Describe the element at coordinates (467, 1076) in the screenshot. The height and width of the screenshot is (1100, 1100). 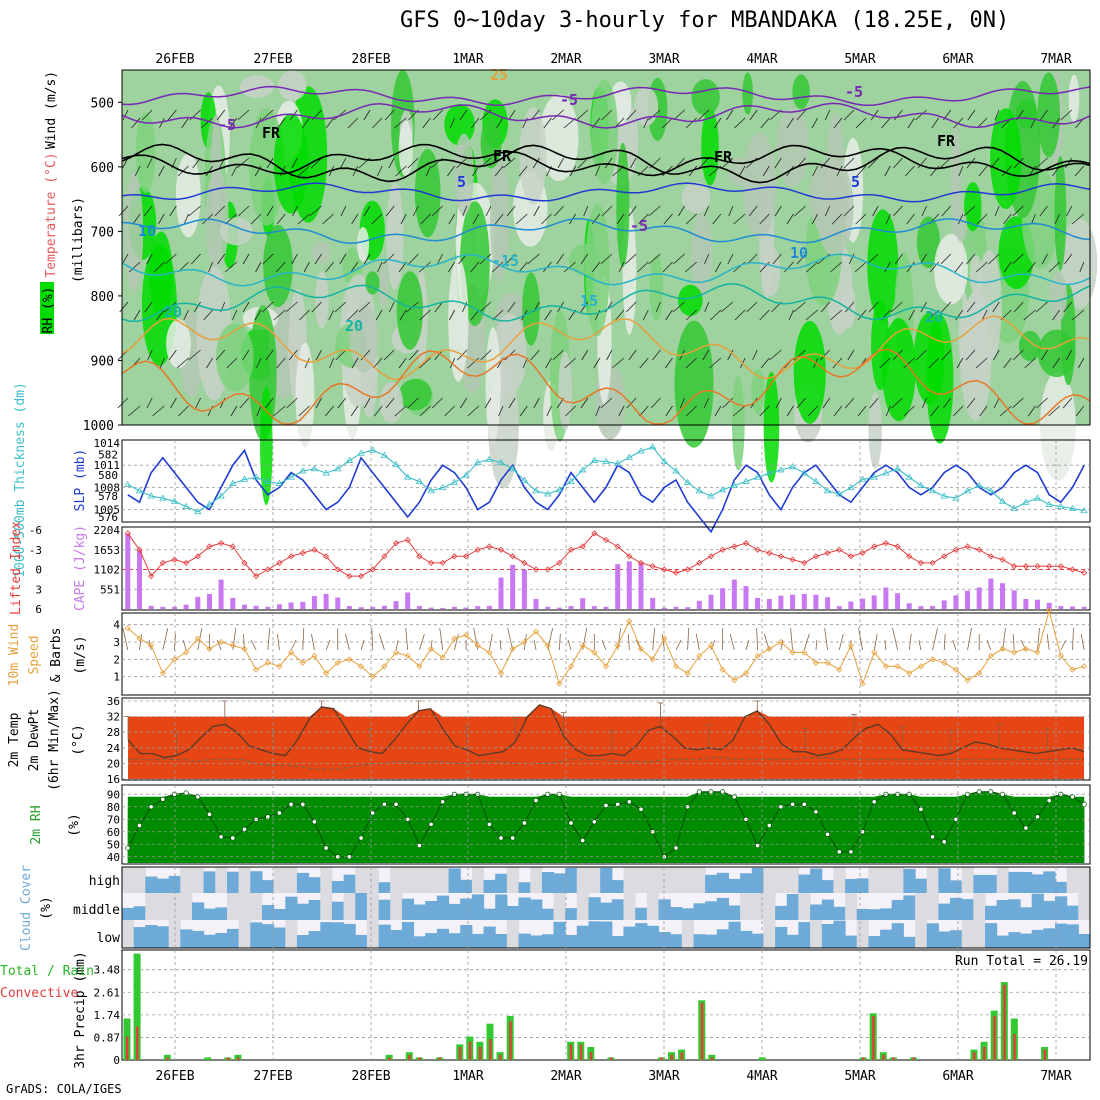
I see `date-label-bottom: 1MAR` at that location.